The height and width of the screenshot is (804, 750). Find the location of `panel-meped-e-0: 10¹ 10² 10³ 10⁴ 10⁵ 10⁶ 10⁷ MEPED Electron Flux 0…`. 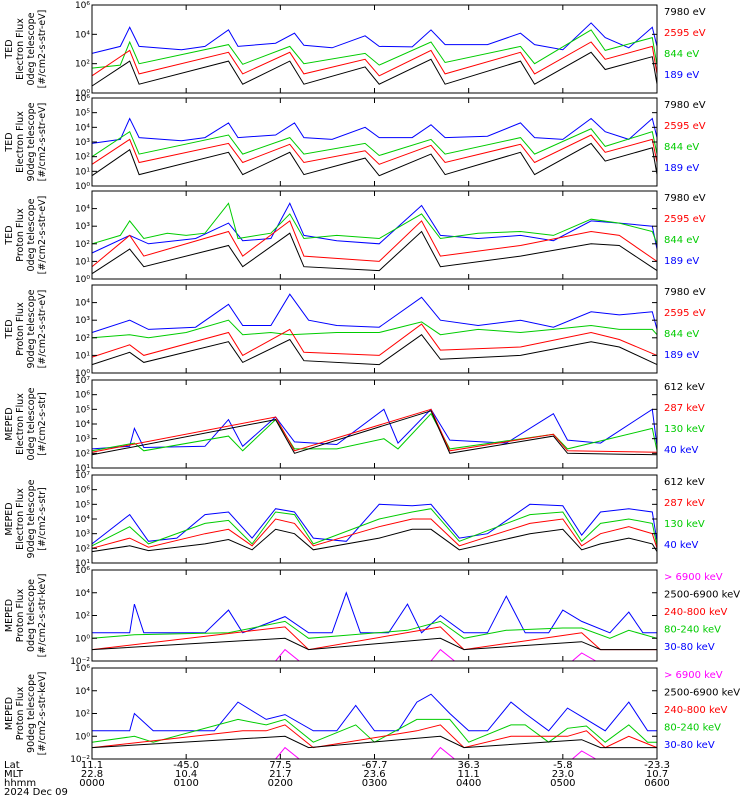

panel-meped-e-0: 10¹ 10² 10³ 10⁴ 10⁵ 10⁶ 10⁷ MEPED Electron Flux 0… is located at coordinates (354, 425).